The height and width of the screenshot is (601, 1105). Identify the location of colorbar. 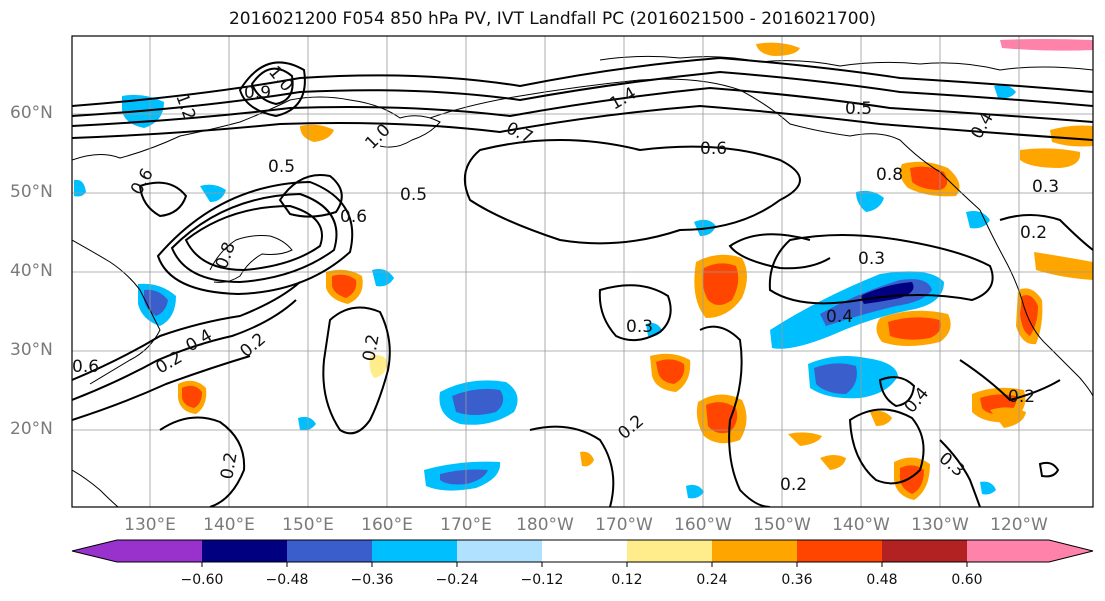
(582, 553).